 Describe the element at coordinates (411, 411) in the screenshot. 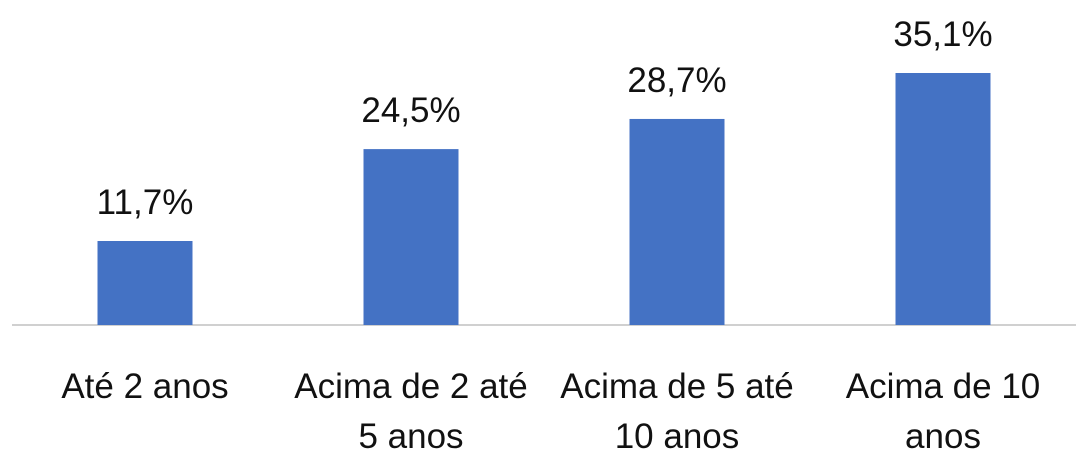

I see `x-tick-label: Acima de 2 até 5 anos` at that location.